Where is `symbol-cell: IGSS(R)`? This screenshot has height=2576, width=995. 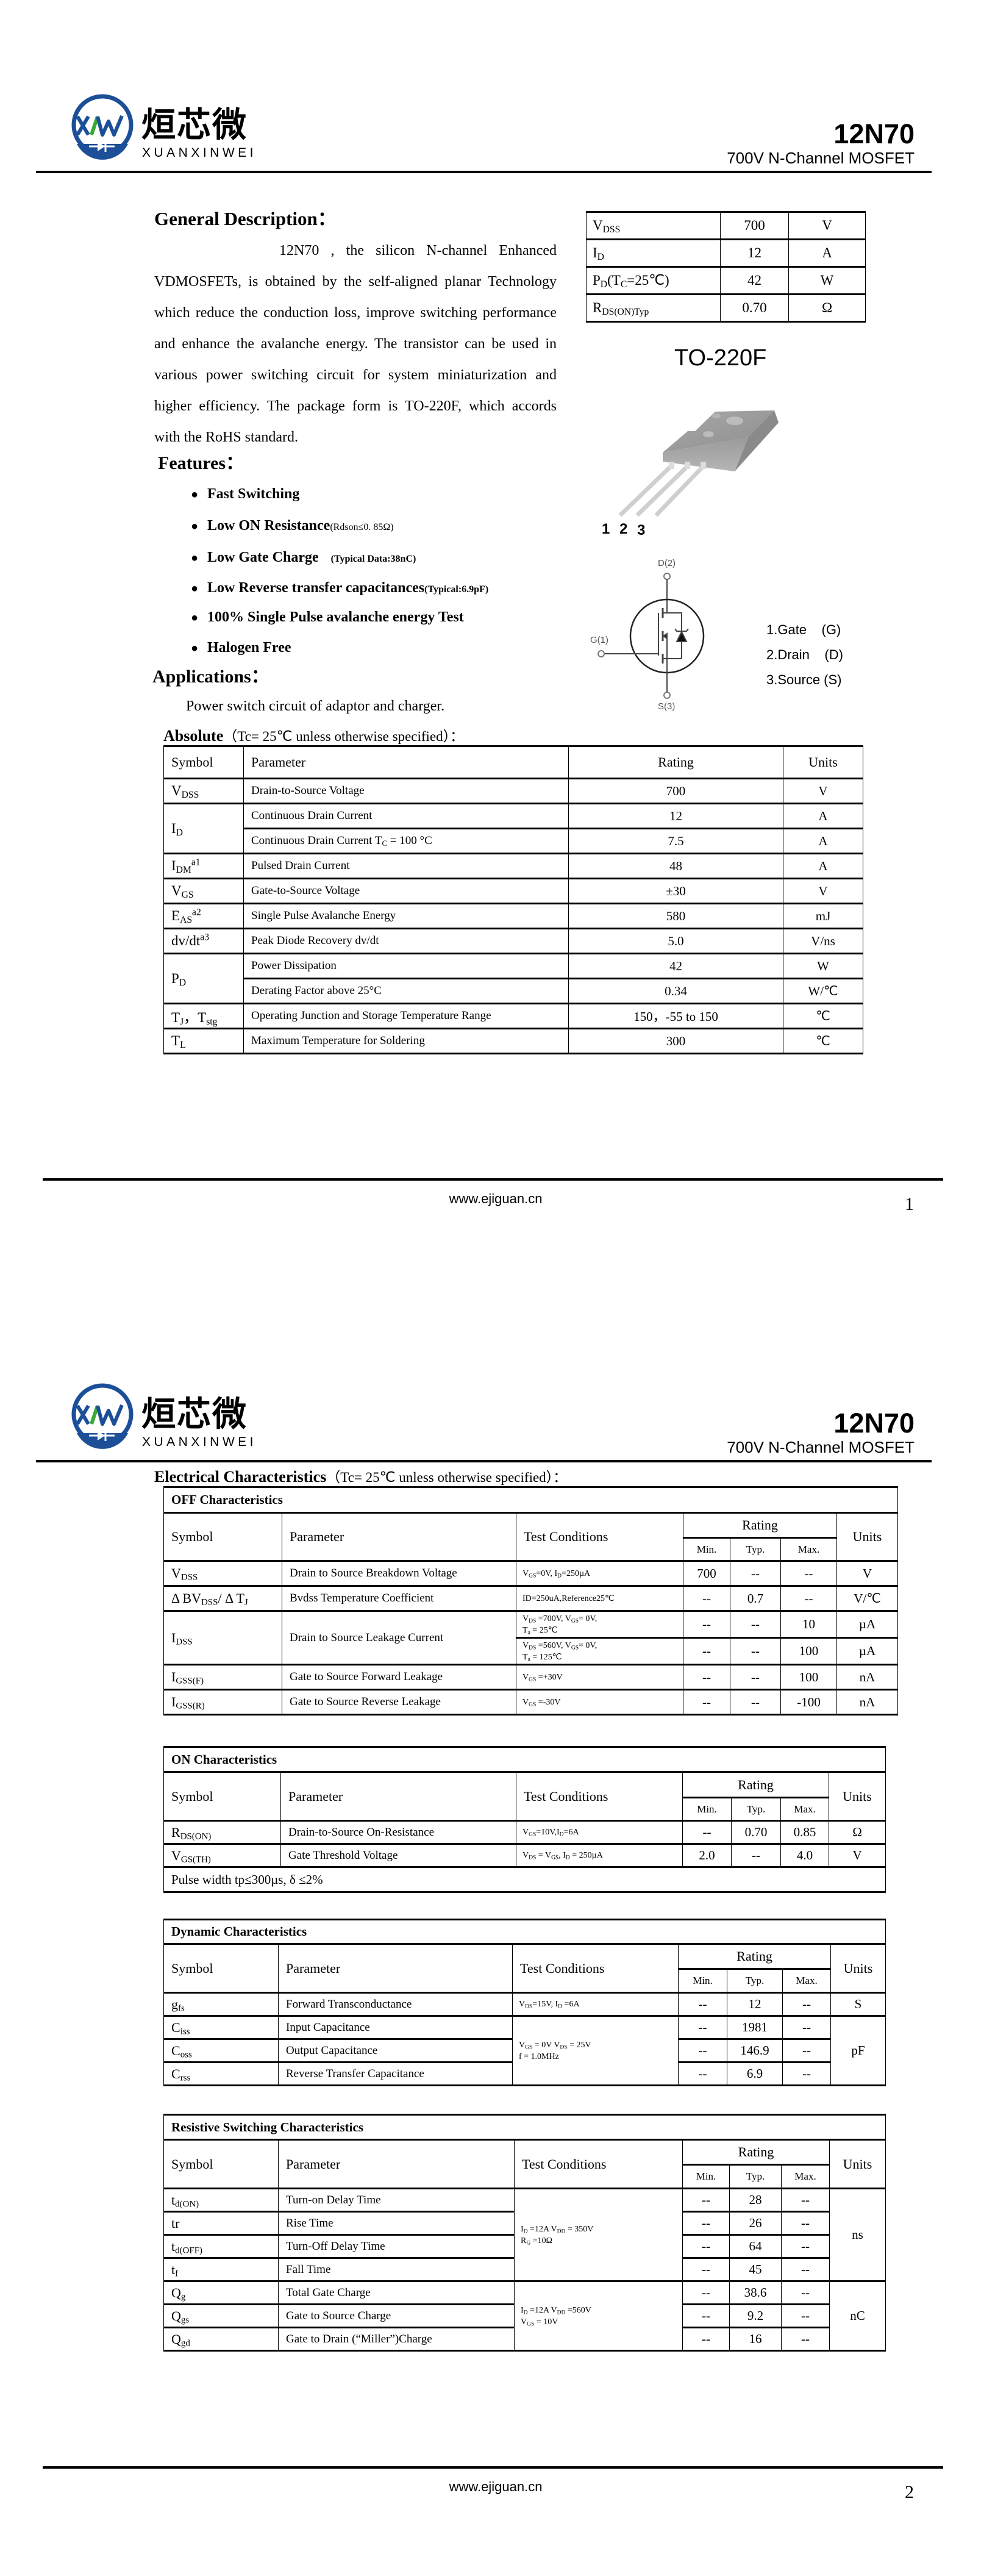 symbol-cell: IGSS(R) is located at coordinates (223, 1702).